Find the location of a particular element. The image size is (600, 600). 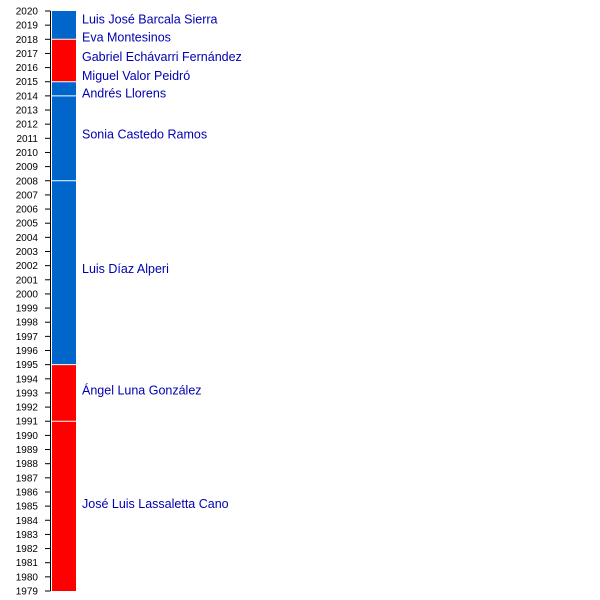

mayor-label: Ángel Luna González is located at coordinates (142, 390).